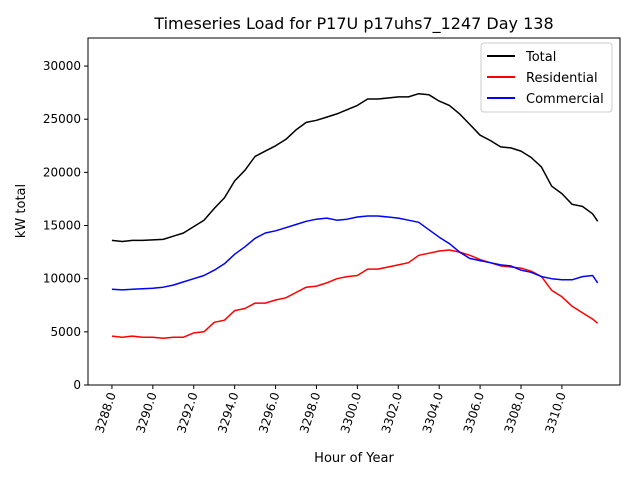 The image size is (640, 480). Describe the element at coordinates (355, 253) in the screenshot. I see `series-line-commercial` at that location.